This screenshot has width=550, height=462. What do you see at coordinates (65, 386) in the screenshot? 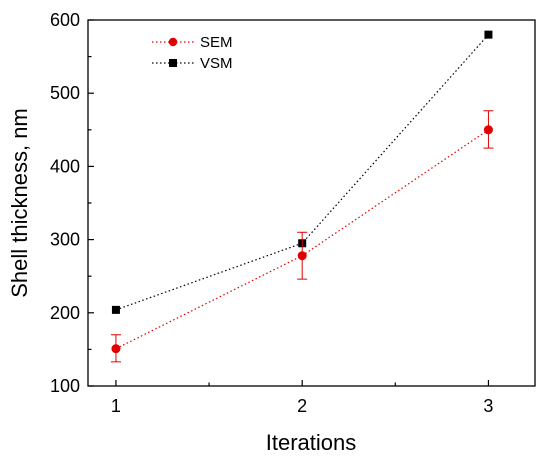
I see `y-tick-label: 100` at bounding box center [65, 386].